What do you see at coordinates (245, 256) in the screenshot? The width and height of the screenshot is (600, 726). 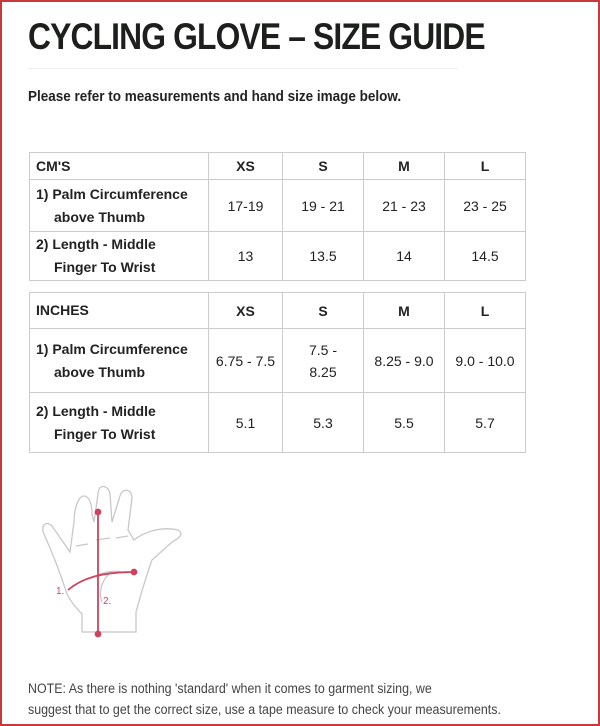 I see `cell: 13` at bounding box center [245, 256].